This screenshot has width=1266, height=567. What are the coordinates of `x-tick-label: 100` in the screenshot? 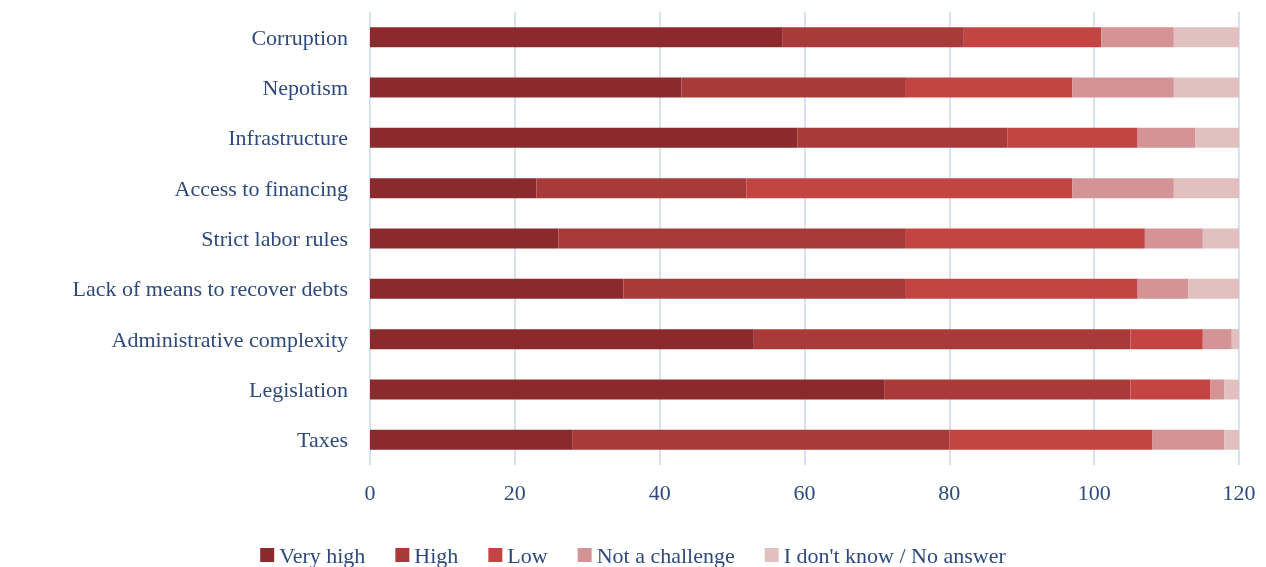 It's located at (1094, 492).